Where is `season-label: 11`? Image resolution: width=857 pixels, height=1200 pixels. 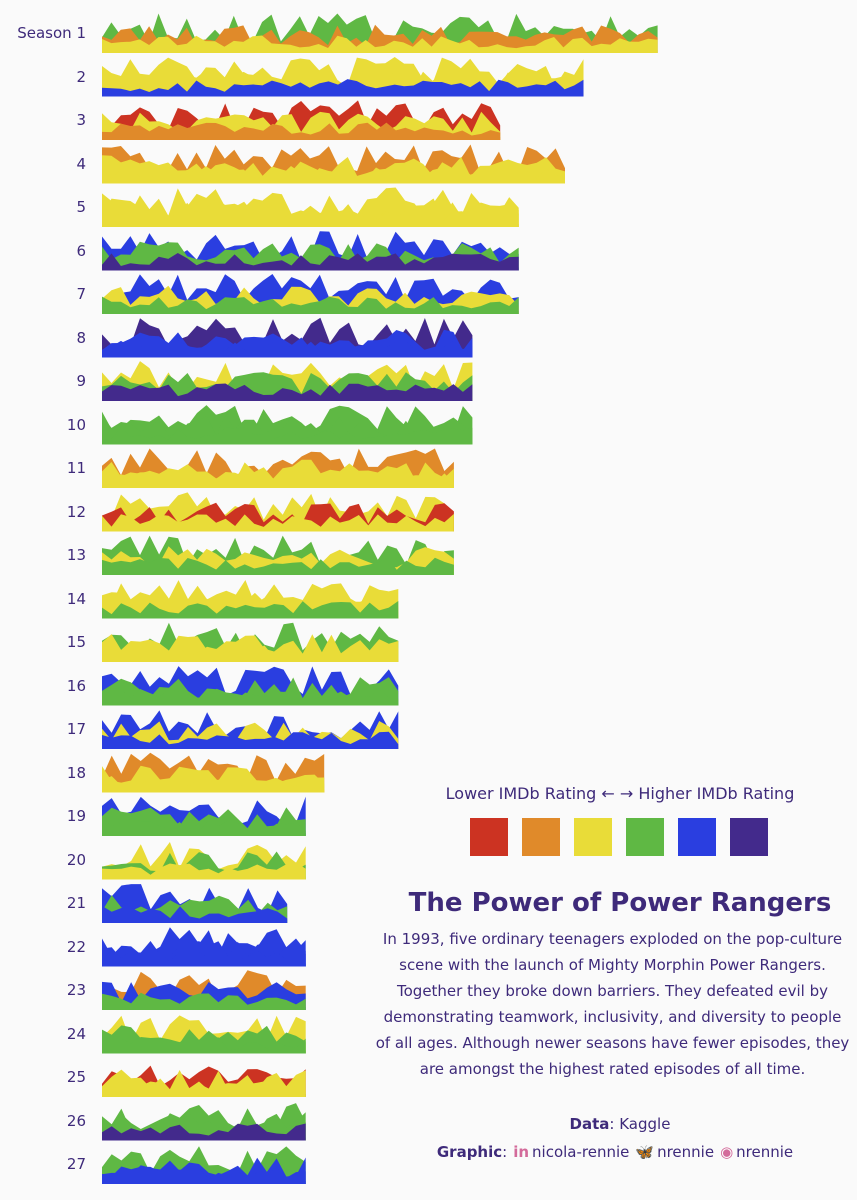
season-label: 11 is located at coordinates (76, 468).